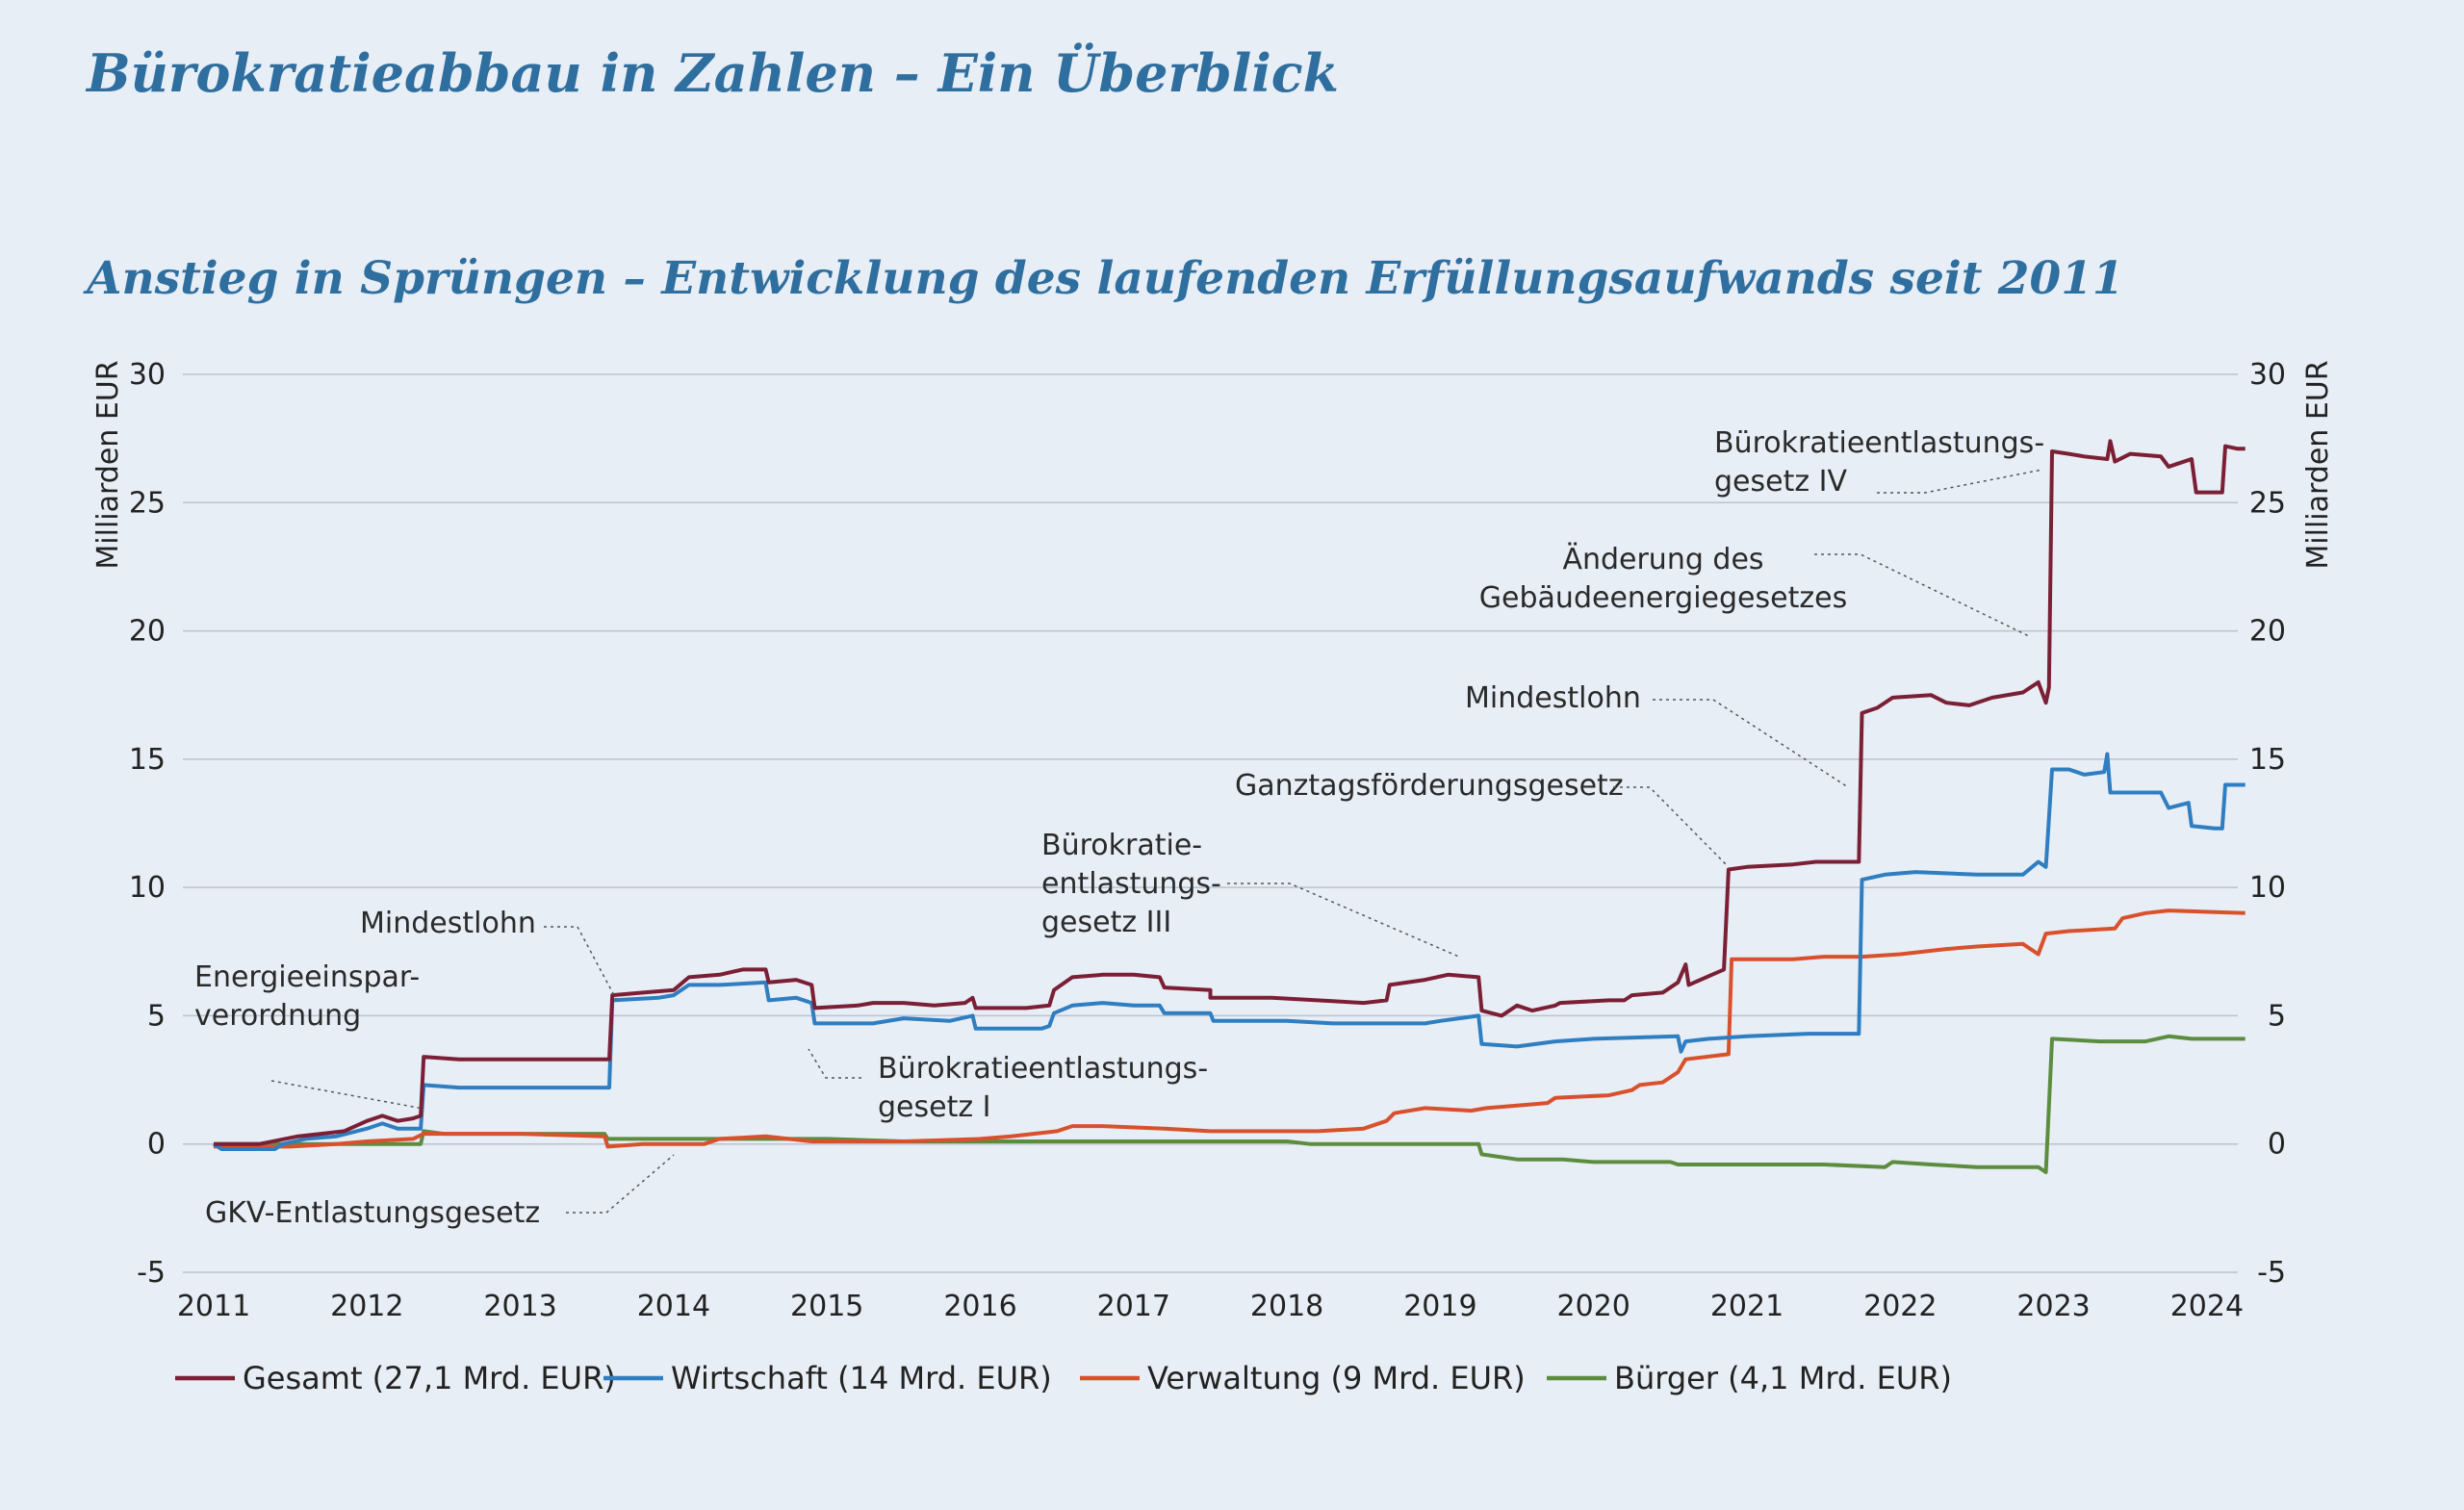 Image resolution: width=2464 pixels, height=1510 pixels. Describe the element at coordinates (440, 1192) in the screenshot. I see `annotation: GKV-Entlastungsgesetz` at that location.